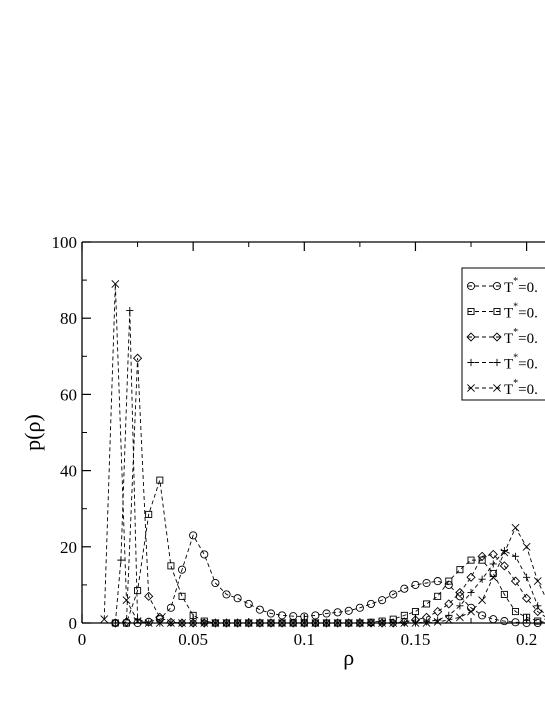 This screenshot has width=545, height=705. I want to click on legend-label: T*=0., so click(521, 312).